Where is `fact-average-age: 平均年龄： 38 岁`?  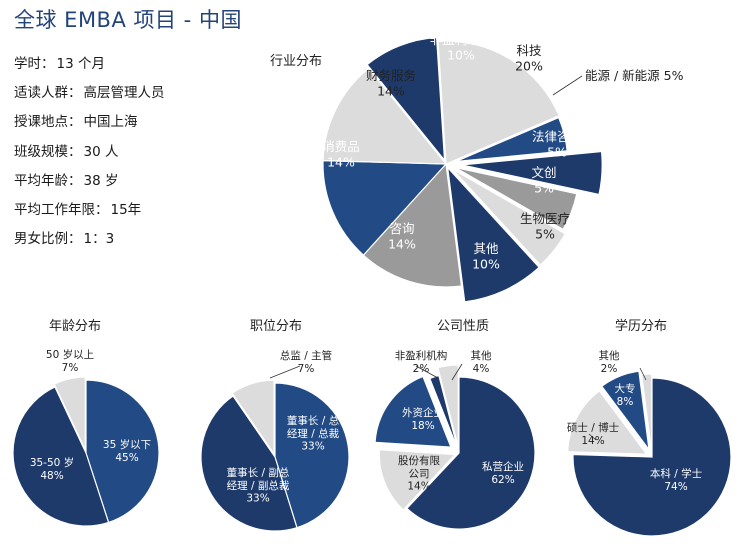
fact-average-age: 平均年龄： 38 岁 is located at coordinates (89, 181).